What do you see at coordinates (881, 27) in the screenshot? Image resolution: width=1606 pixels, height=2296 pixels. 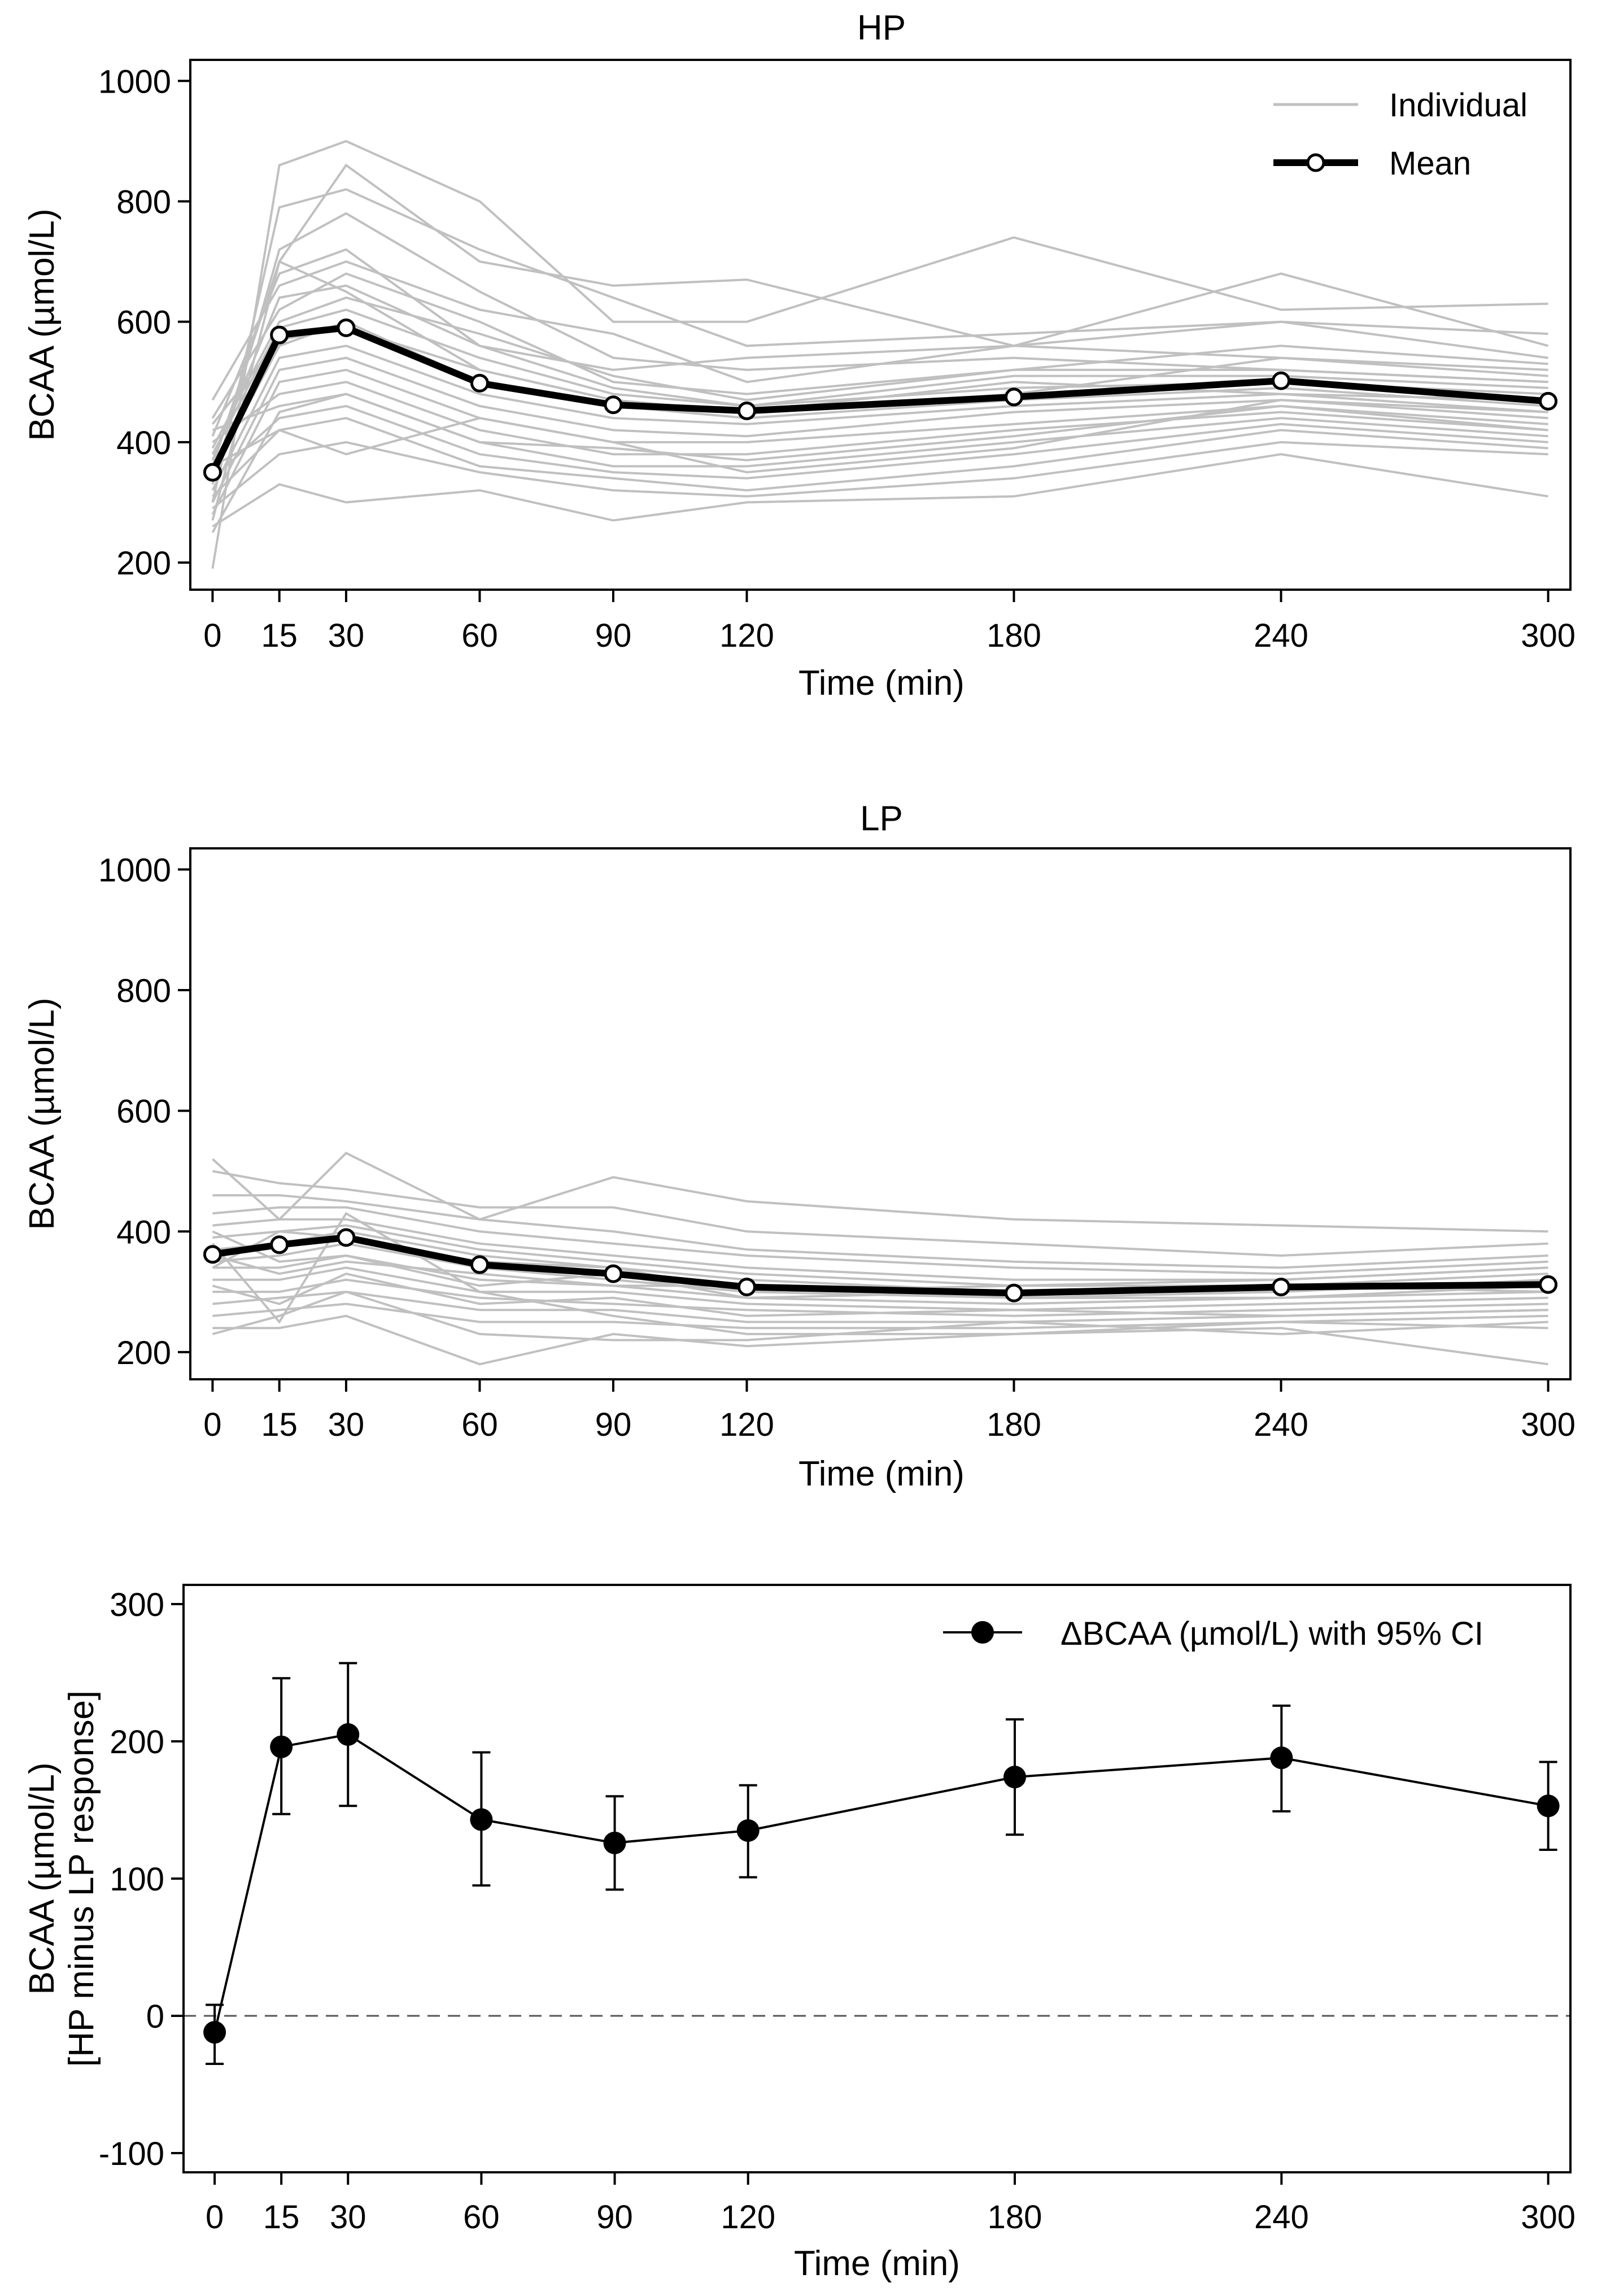 I see `hp-title: HP` at bounding box center [881, 27].